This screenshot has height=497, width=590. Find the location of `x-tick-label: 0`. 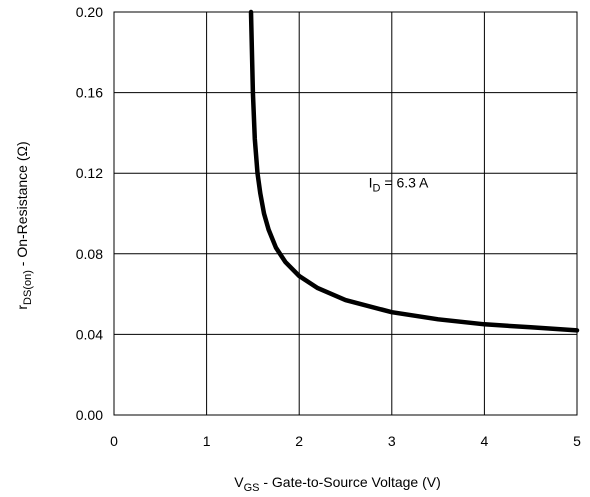

x-tick-label: 0 is located at coordinates (114, 441).